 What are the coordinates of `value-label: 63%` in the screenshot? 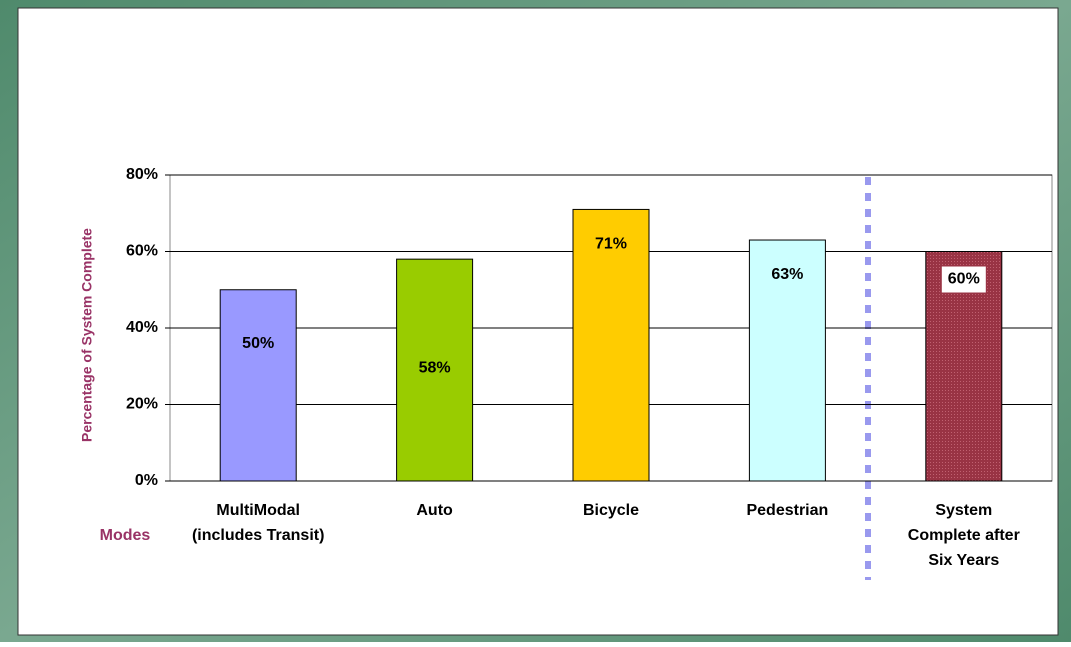 It's located at (787, 274).